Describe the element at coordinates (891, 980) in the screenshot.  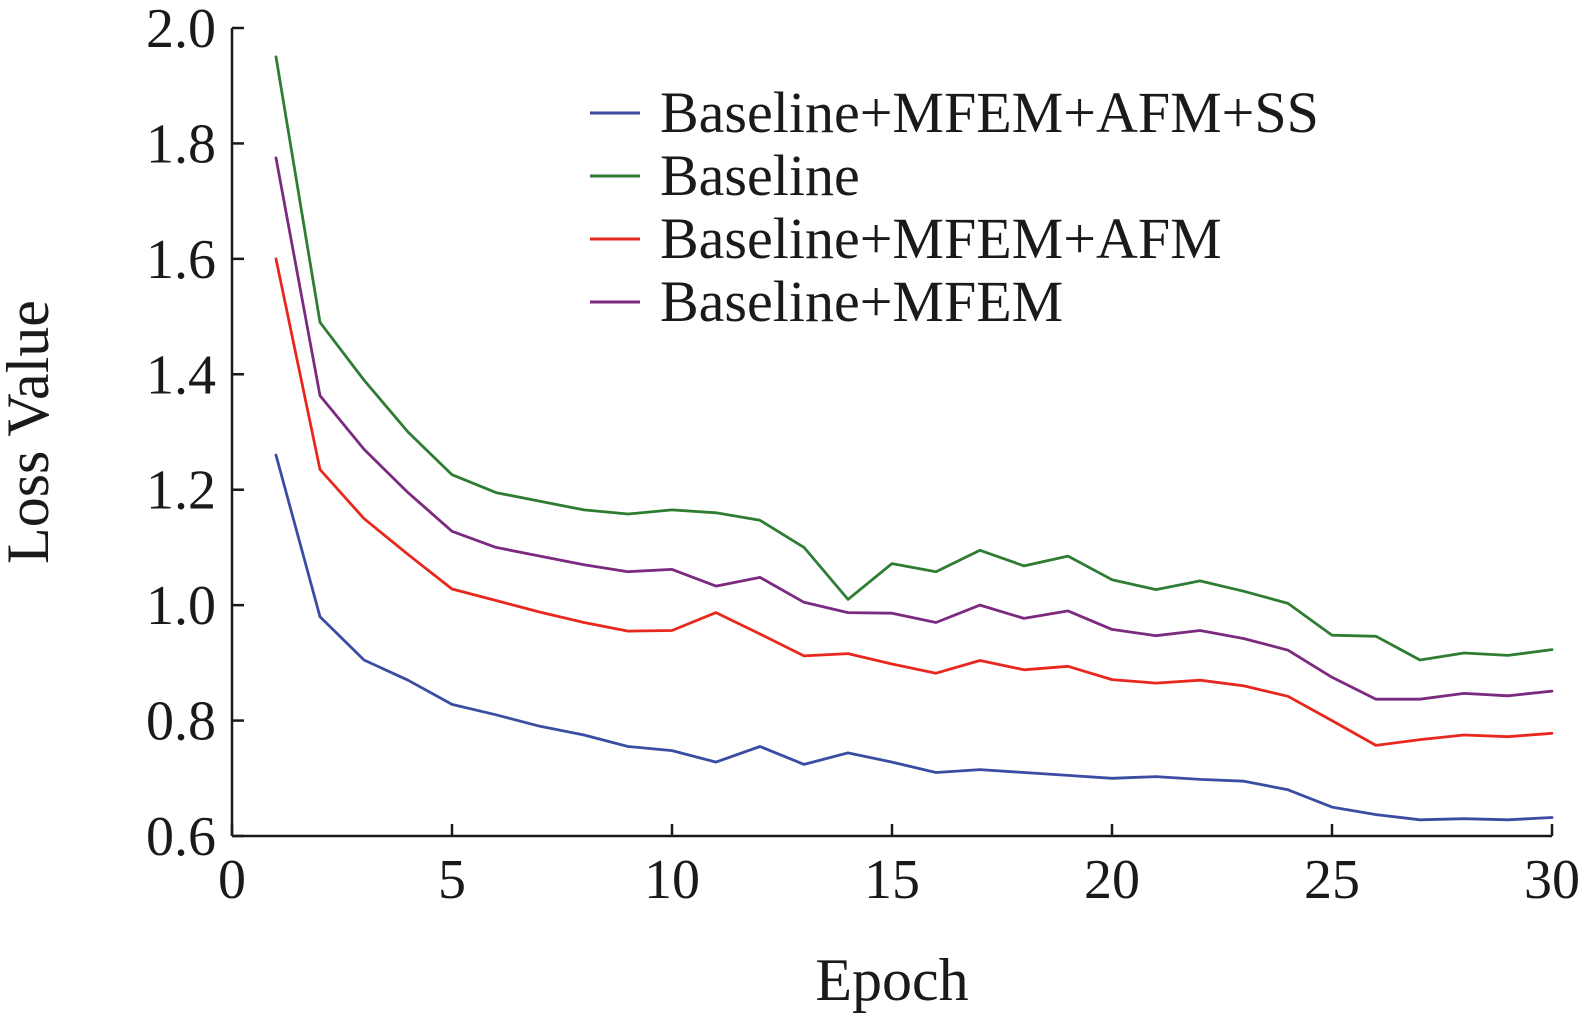
I see `x-axis-title: Epoch` at that location.